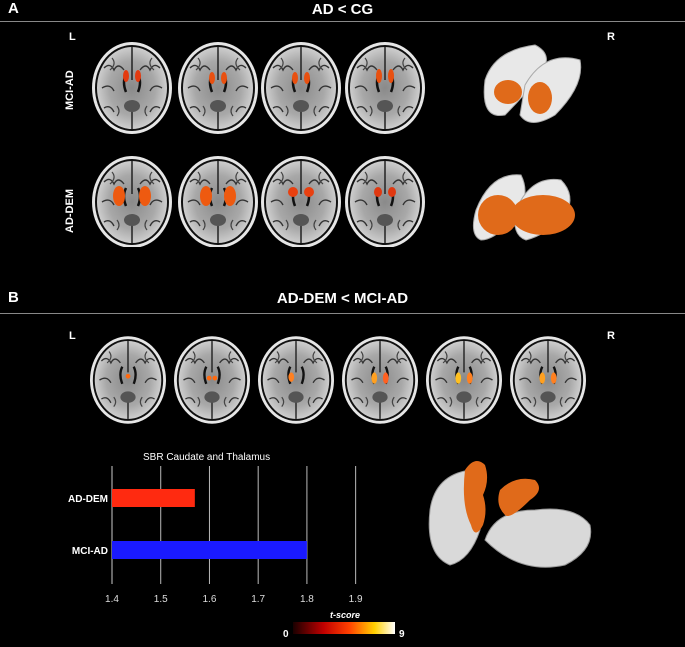  What do you see at coordinates (342, 21) in the screenshot?
I see `panel-a-divider` at bounding box center [342, 21].